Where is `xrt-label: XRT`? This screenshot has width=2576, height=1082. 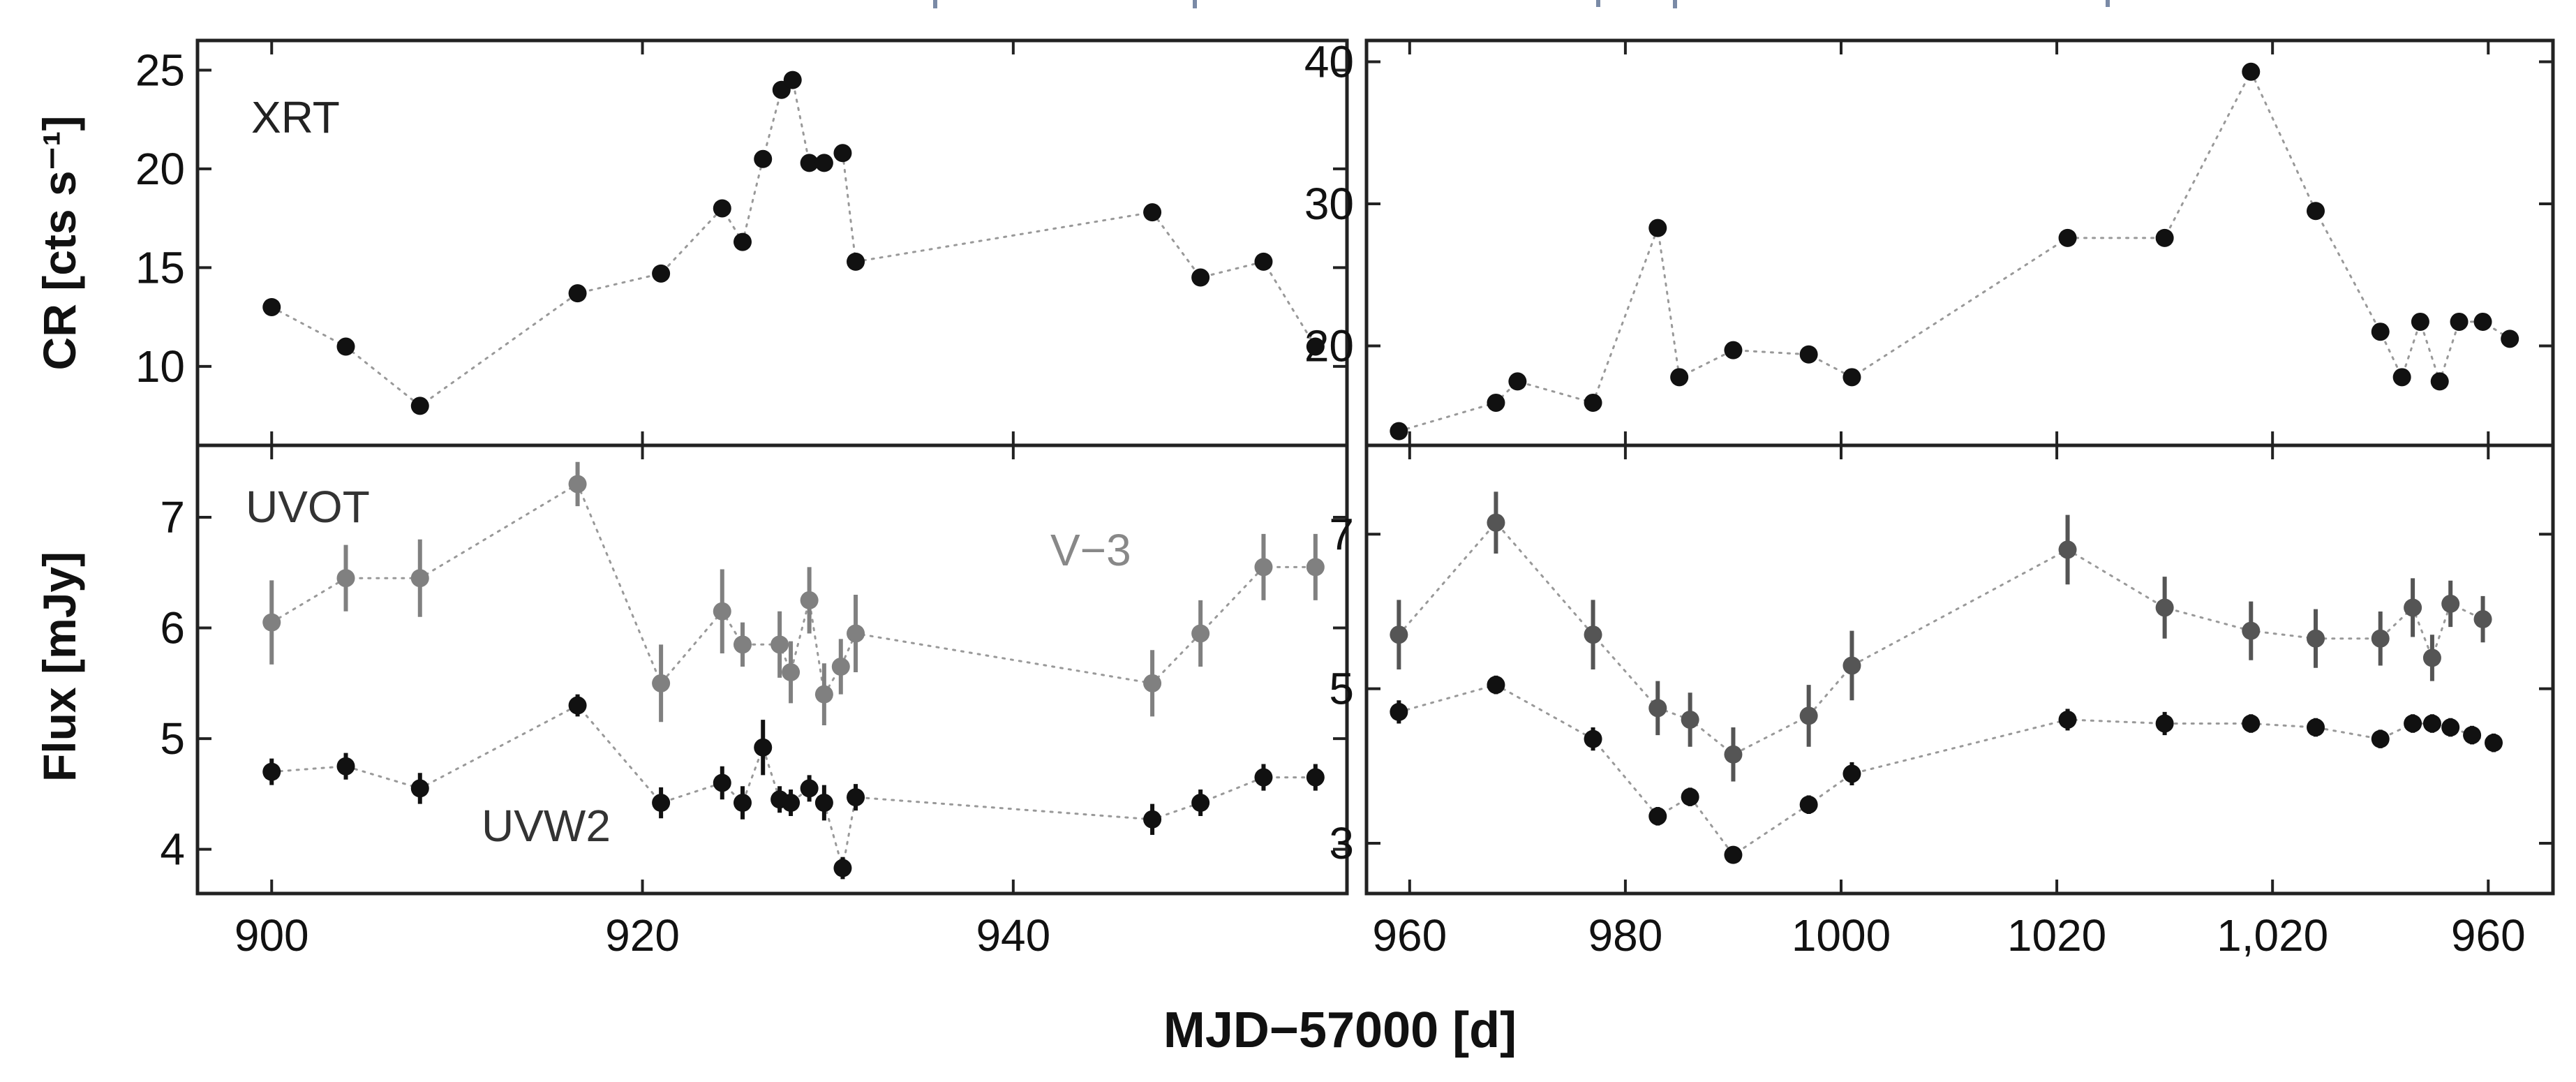 xrt-label: XRT is located at coordinates (295, 117).